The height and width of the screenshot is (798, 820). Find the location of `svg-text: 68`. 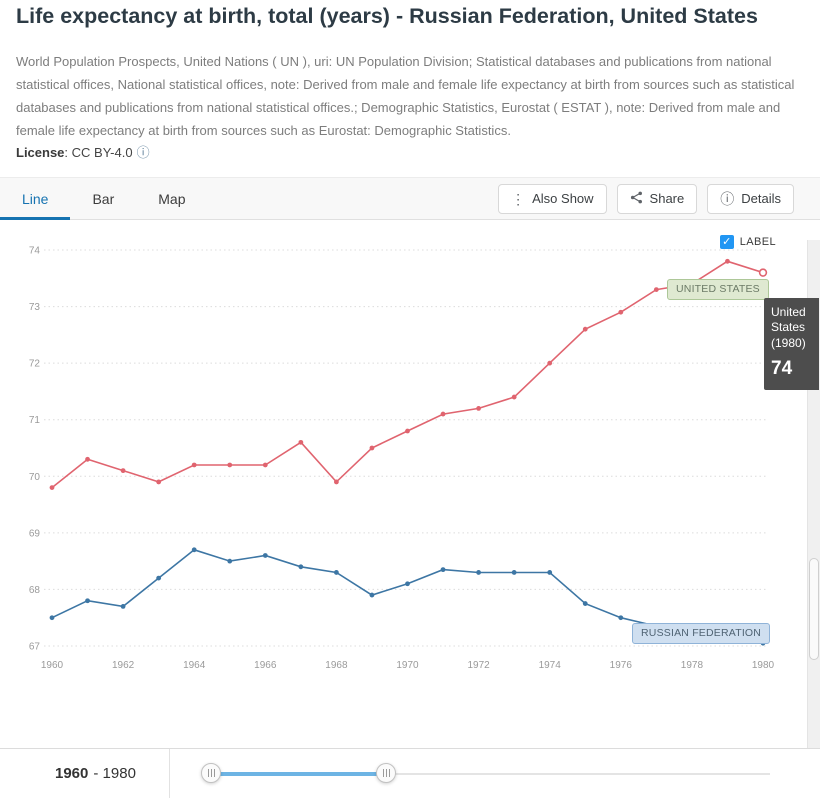

svg-text: 68 is located at coordinates (35, 590).